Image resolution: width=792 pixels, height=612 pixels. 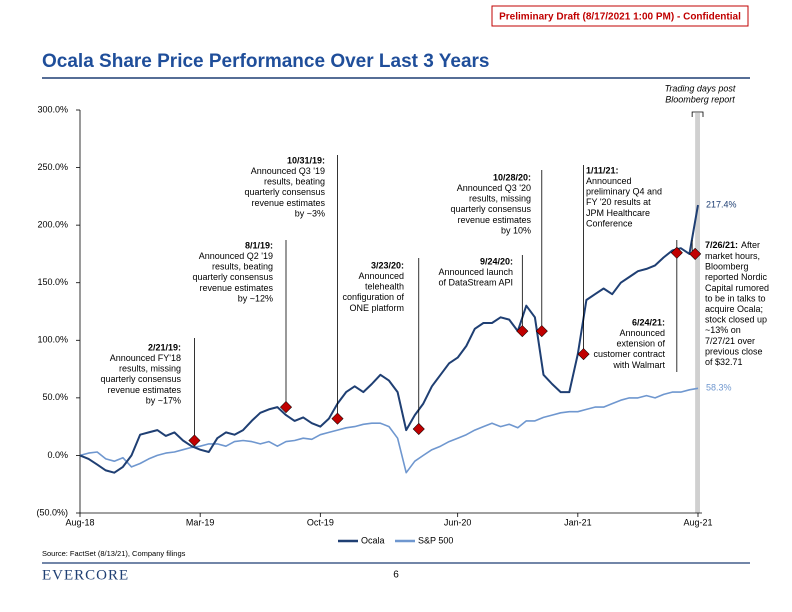 I want to click on y-tick-label: 150.0%, so click(x=52, y=282).